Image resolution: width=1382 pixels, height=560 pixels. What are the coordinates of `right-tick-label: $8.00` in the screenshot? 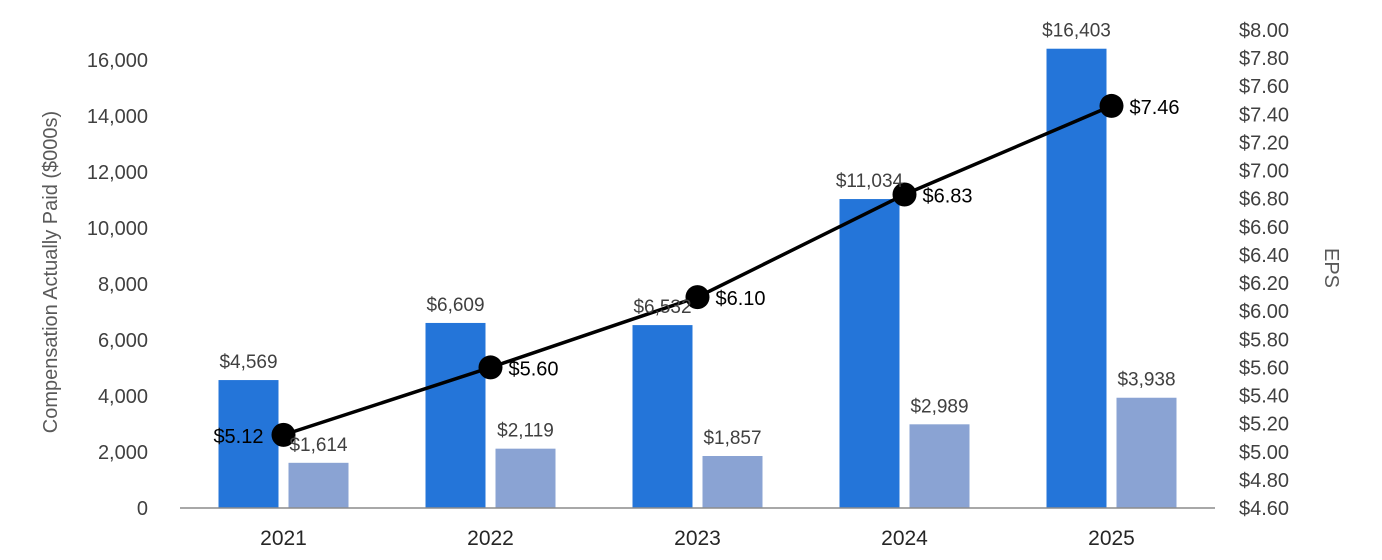 It's located at (1264, 31).